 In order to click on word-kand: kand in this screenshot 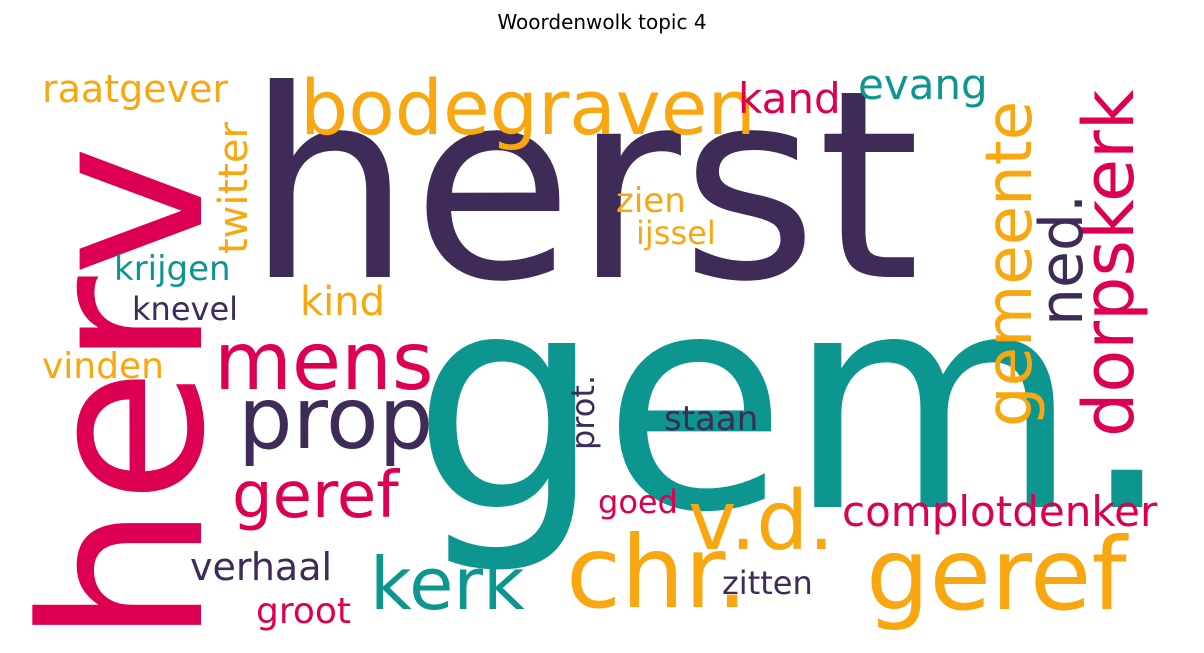, I will do `click(789, 98)`.